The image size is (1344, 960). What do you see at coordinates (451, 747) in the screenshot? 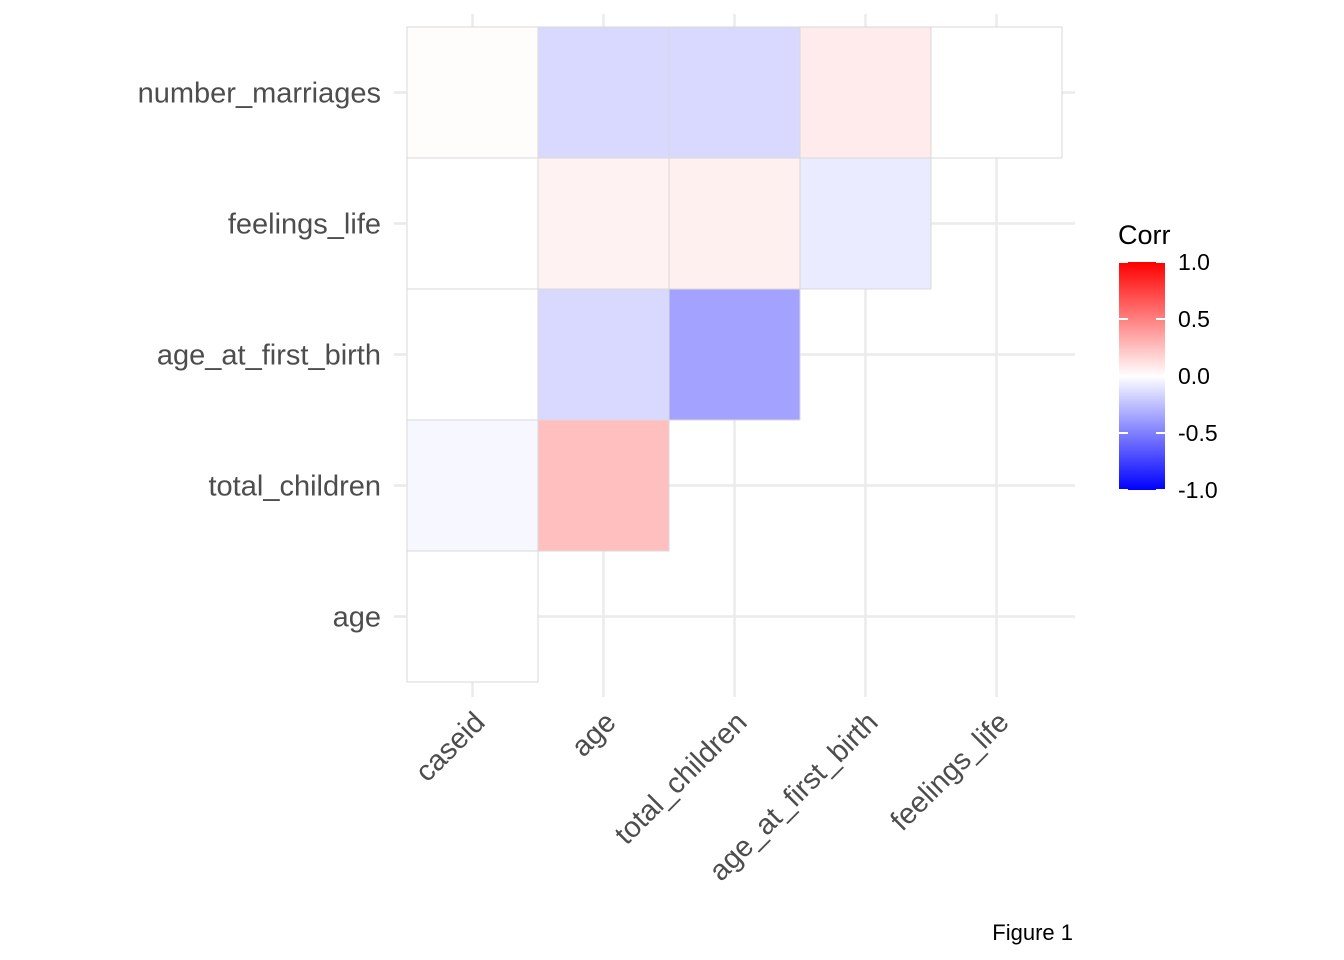
I see `x-tick-label-caseid: caseid` at bounding box center [451, 747].